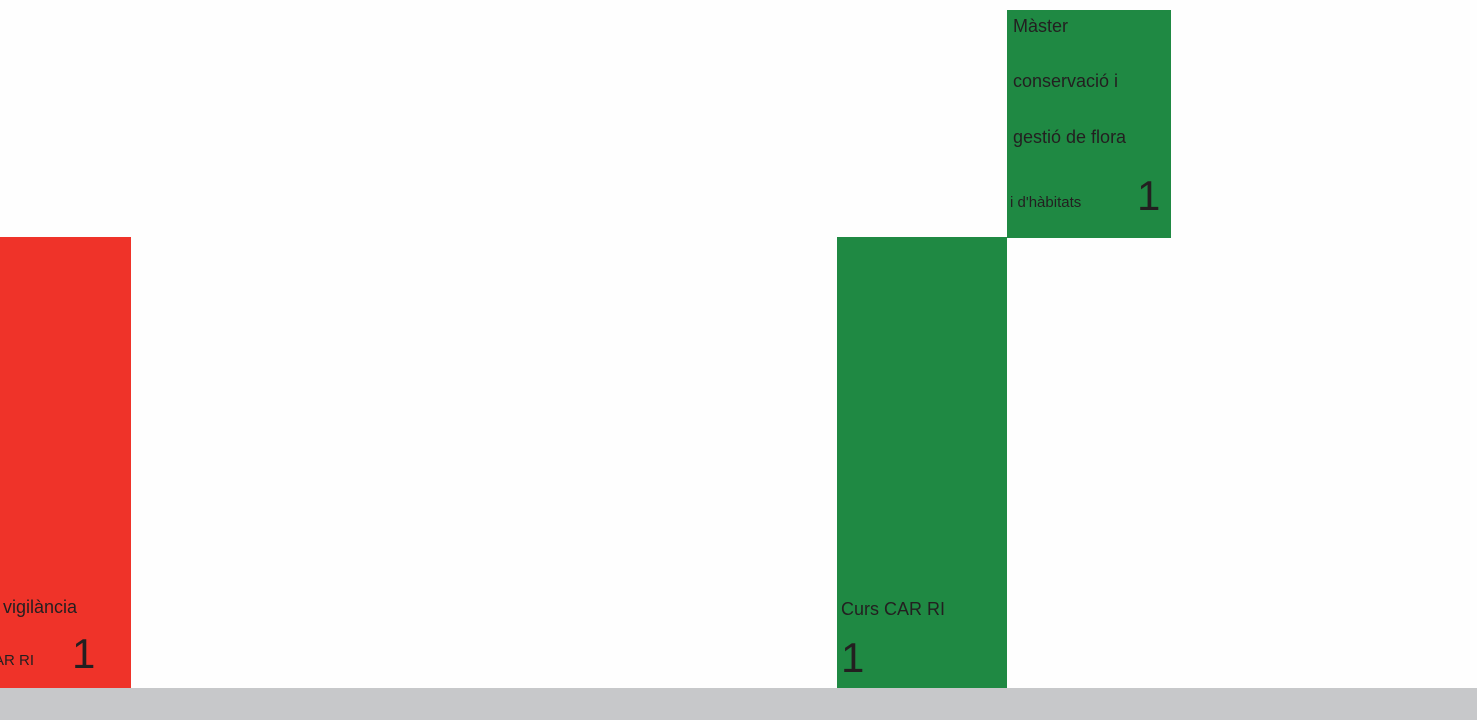 This screenshot has width=1477, height=720. Describe the element at coordinates (1149, 195) in the screenshot. I see `green-top-block-count: 1` at that location.